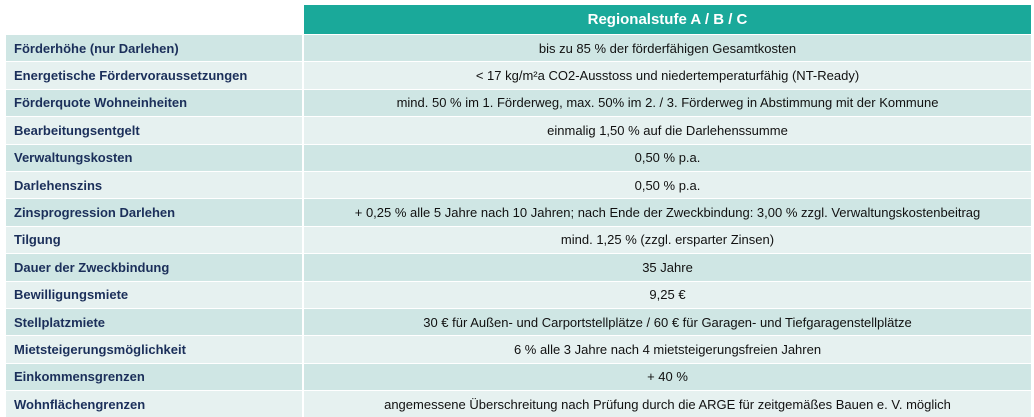 This screenshot has height=417, width=1034. Describe the element at coordinates (666, 376) in the screenshot. I see `row-value: + 40 %` at that location.